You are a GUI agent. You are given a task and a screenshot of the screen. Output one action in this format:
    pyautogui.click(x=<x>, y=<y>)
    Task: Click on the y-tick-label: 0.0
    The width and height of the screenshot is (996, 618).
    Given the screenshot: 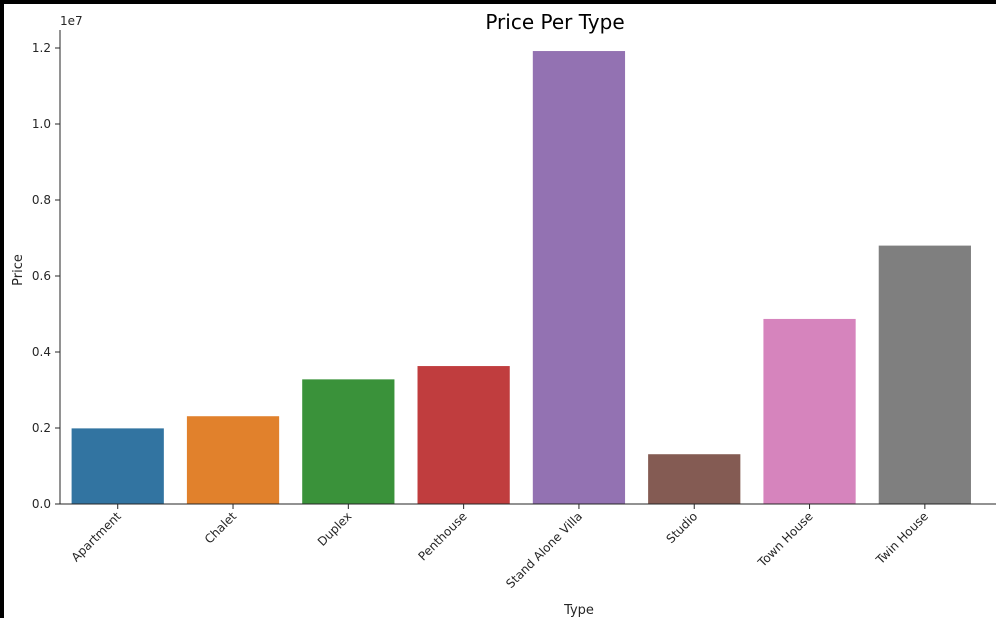 What is the action you would take?
    pyautogui.click(x=41, y=504)
    